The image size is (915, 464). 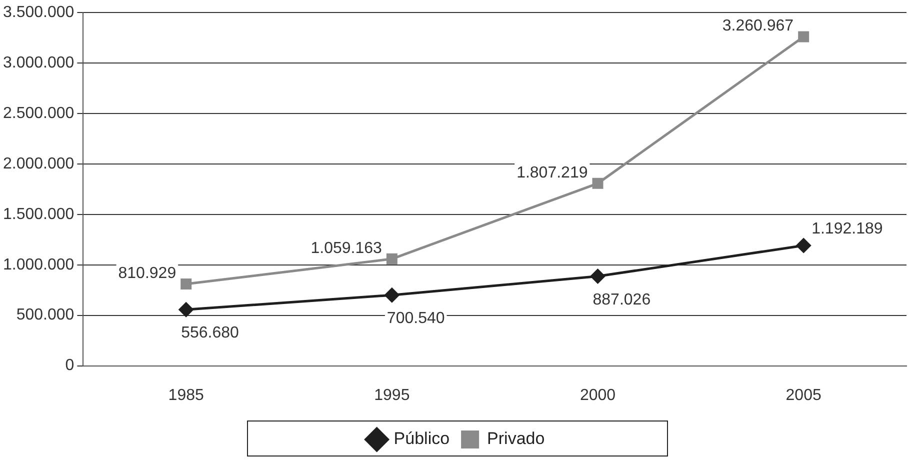 What do you see at coordinates (38, 113) in the screenshot?
I see `y-tick-label: 2.500.000` at bounding box center [38, 113].